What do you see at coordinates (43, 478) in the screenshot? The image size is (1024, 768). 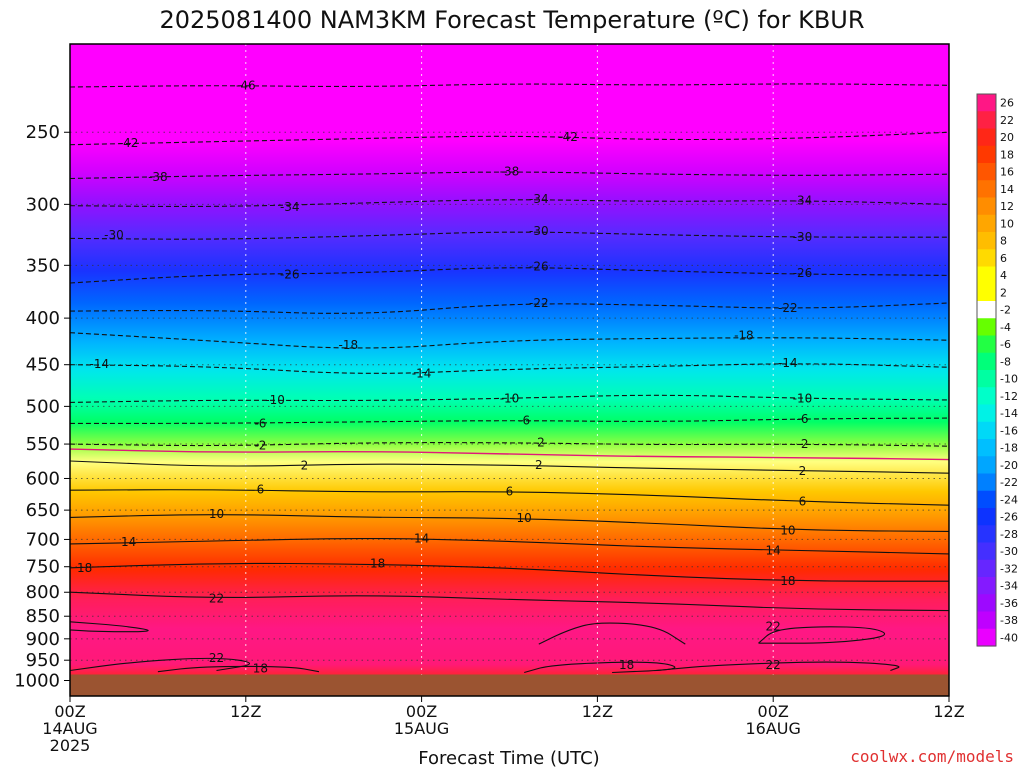 I see `y-tick-label: 600` at bounding box center [43, 478].